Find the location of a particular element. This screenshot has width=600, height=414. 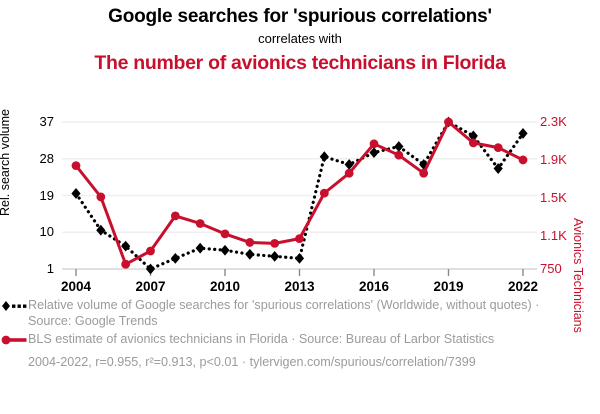

x-axis-tick-label: 2010 is located at coordinates (225, 286).